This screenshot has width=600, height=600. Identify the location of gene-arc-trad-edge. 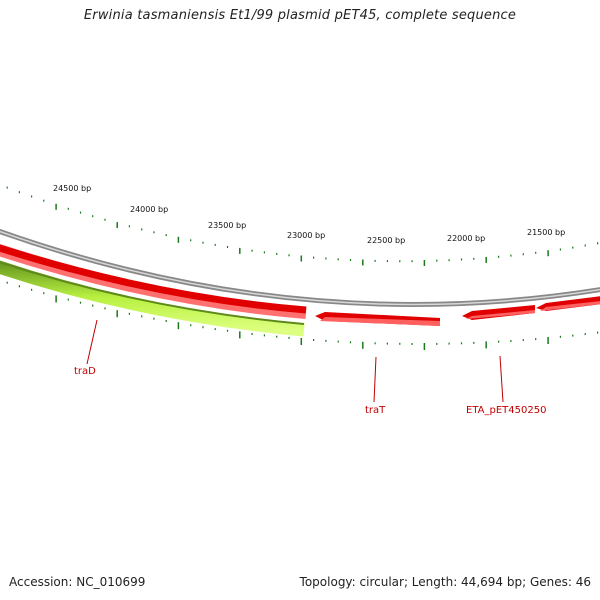
(152, 293).